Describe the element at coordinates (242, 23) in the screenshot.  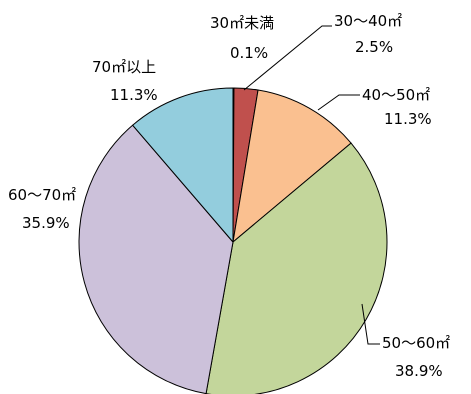
I see `label-30-under: 30㎡未満` at that location.